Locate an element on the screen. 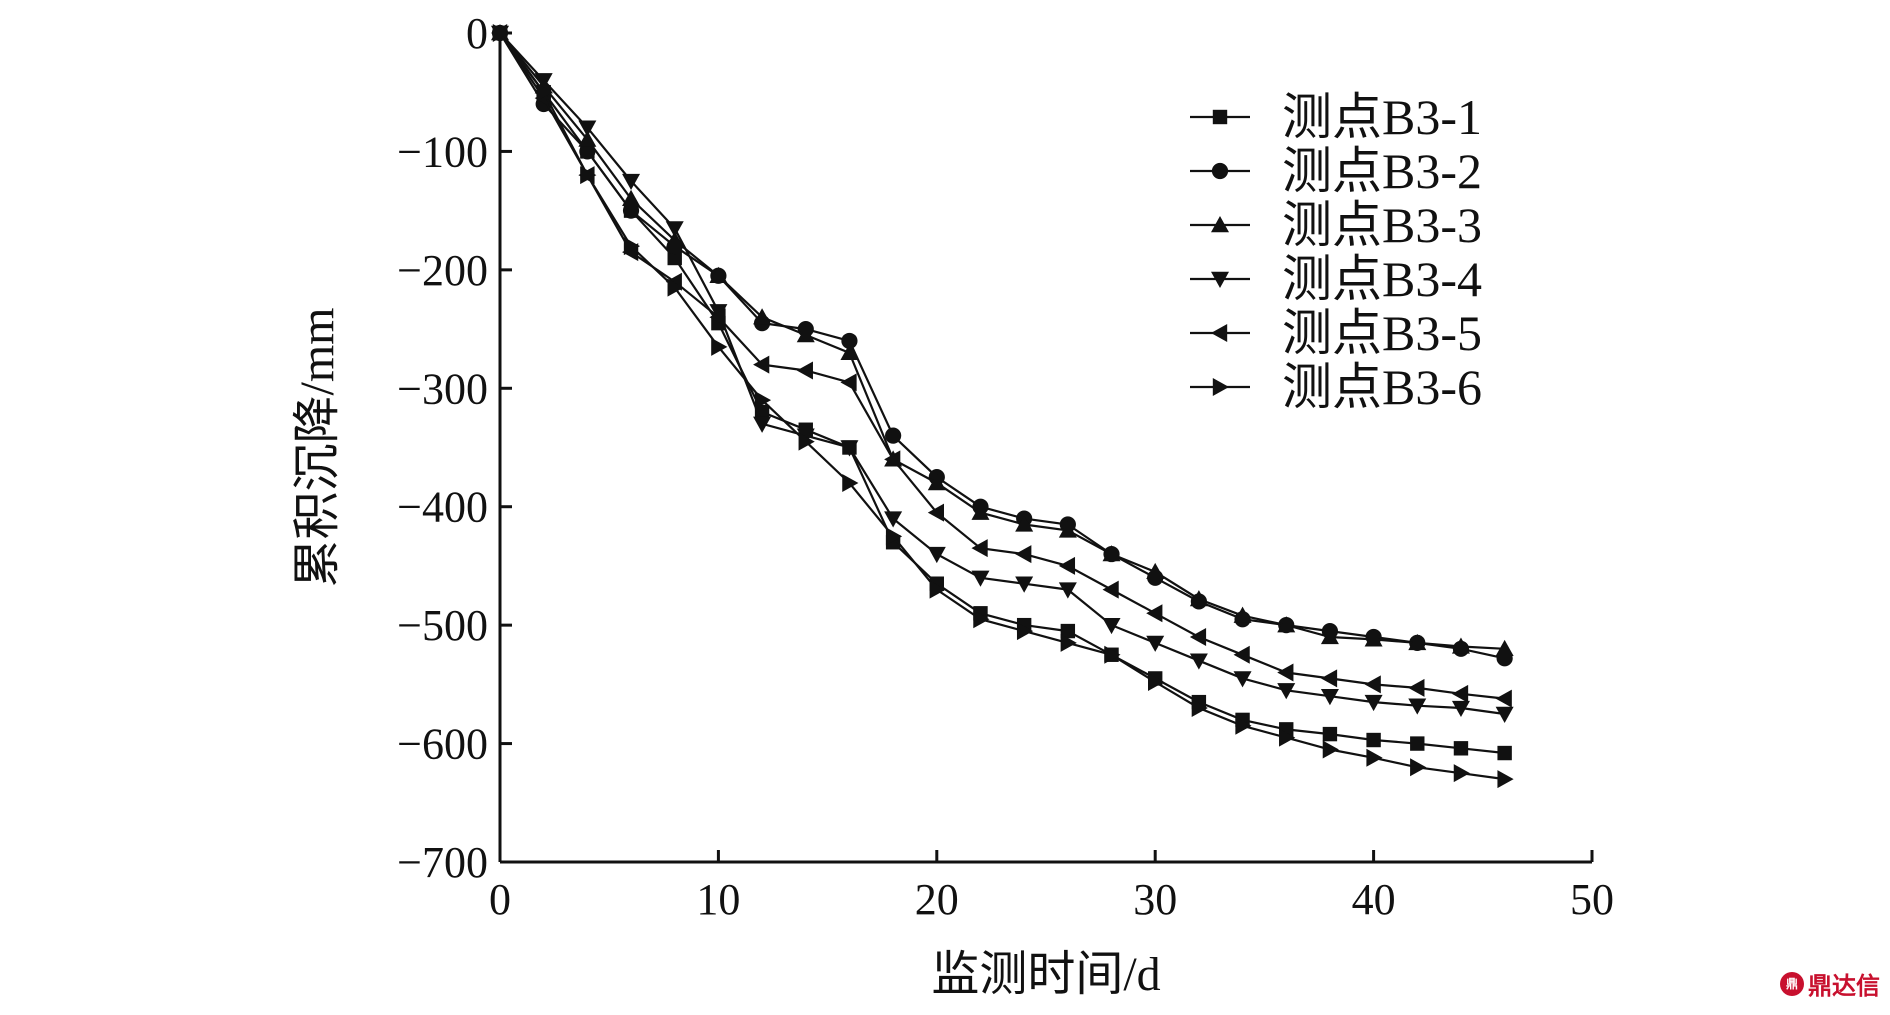  legend-label: 测点B3-5 is located at coordinates (1382, 333).